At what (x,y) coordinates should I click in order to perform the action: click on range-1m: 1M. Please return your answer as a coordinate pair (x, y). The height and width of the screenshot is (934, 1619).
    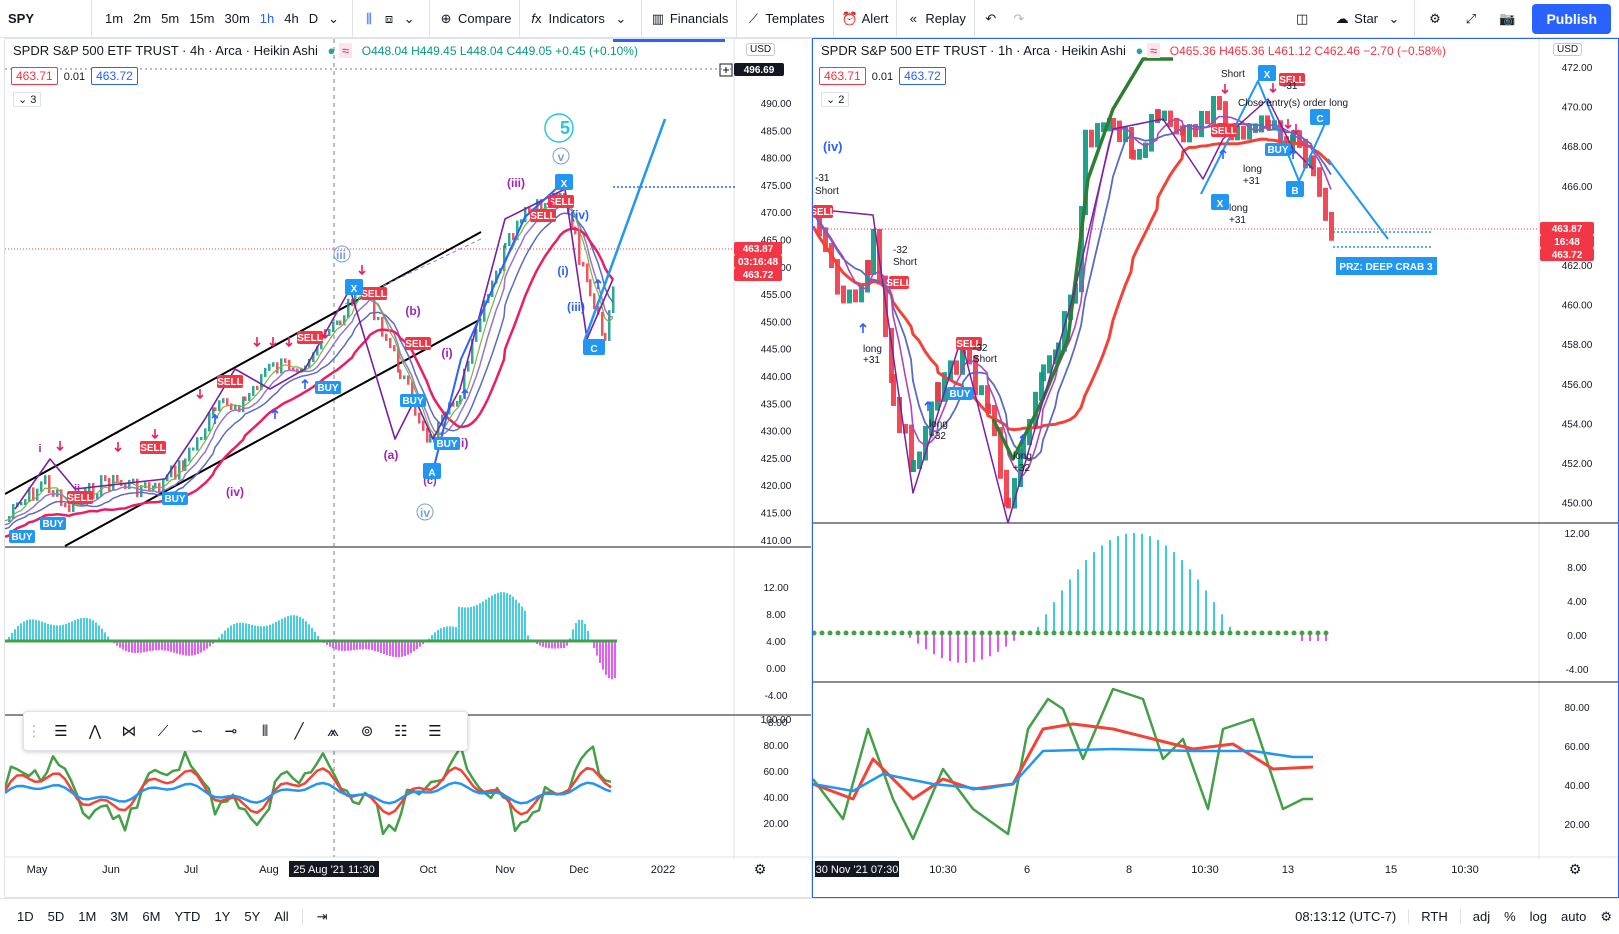
    Looking at the image, I should click on (87, 916).